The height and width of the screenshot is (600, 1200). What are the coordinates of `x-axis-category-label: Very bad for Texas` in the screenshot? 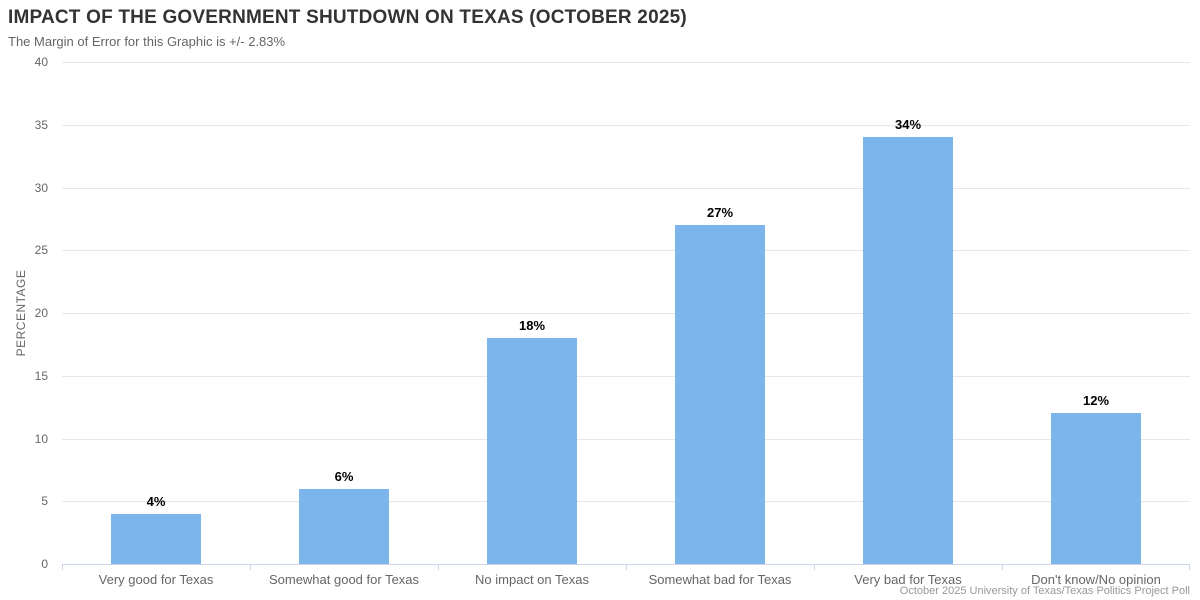 It's located at (908, 579).